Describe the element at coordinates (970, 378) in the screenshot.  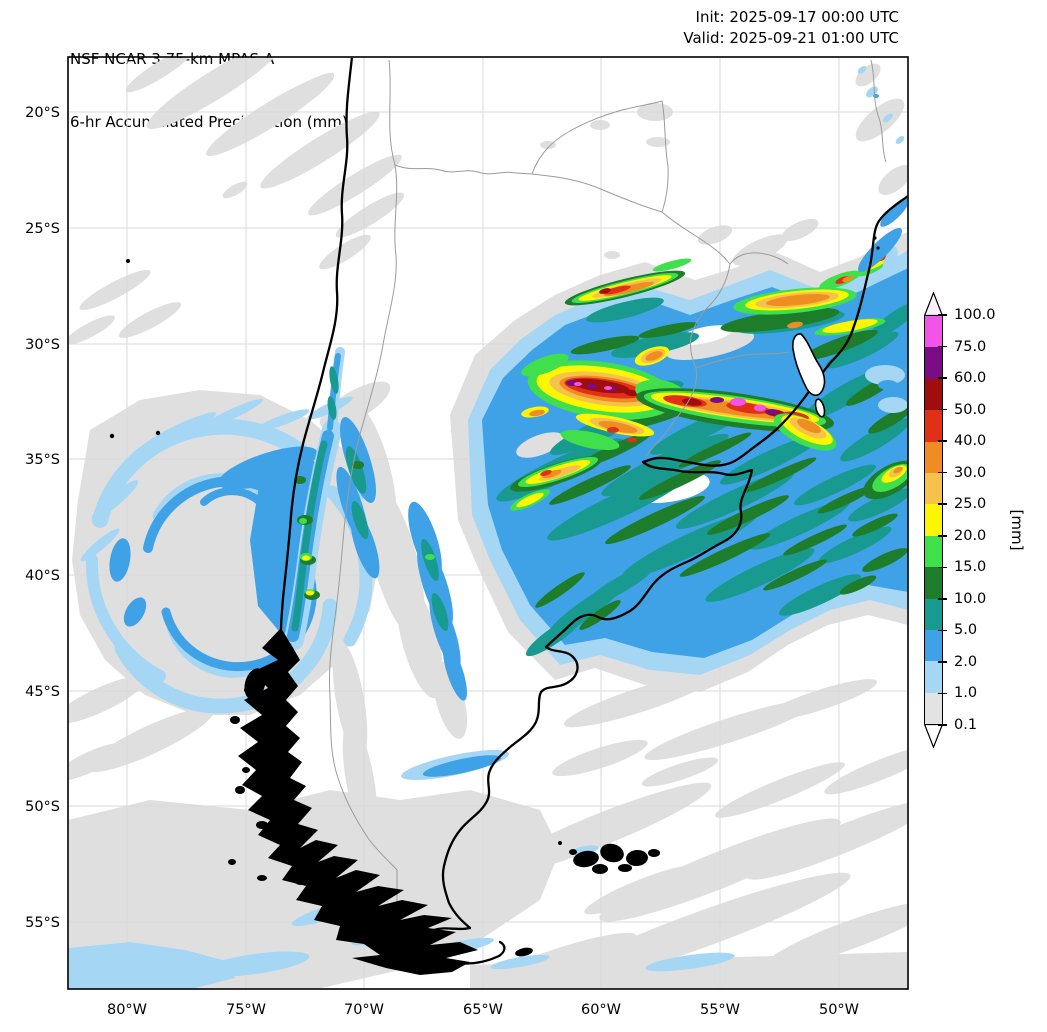
I see `colorbar-tick-label: 60.0` at that location.